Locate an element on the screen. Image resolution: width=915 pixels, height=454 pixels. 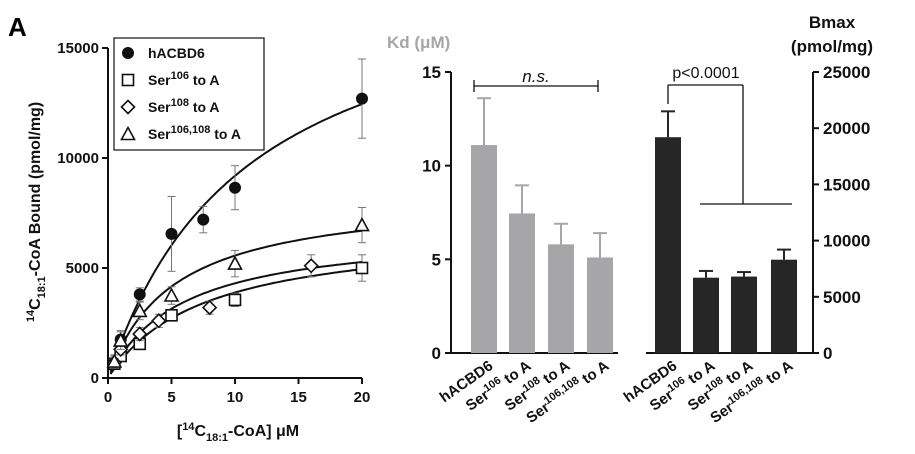
kd-tick-label: 0 is located at coordinates (436, 353).